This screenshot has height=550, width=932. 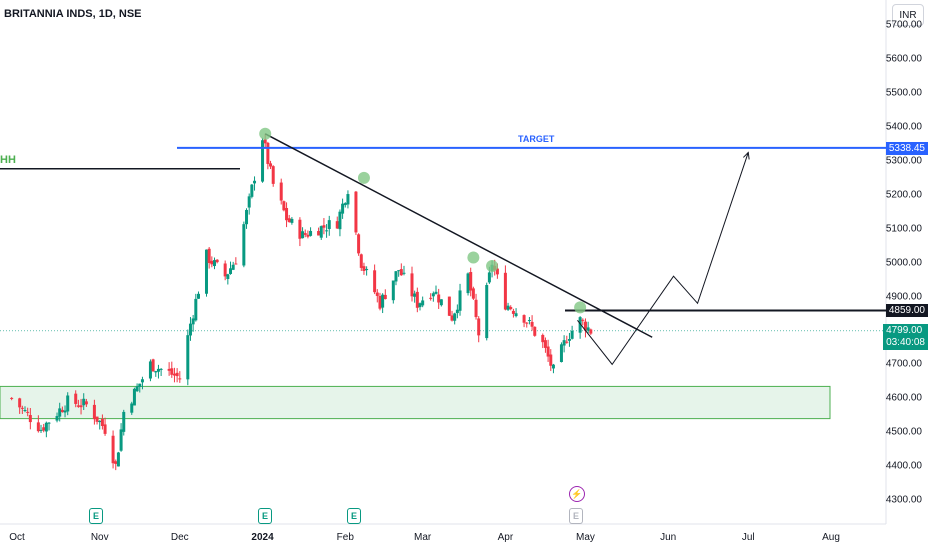 I want to click on bar-countdown: 03:40:08, so click(x=905, y=342).